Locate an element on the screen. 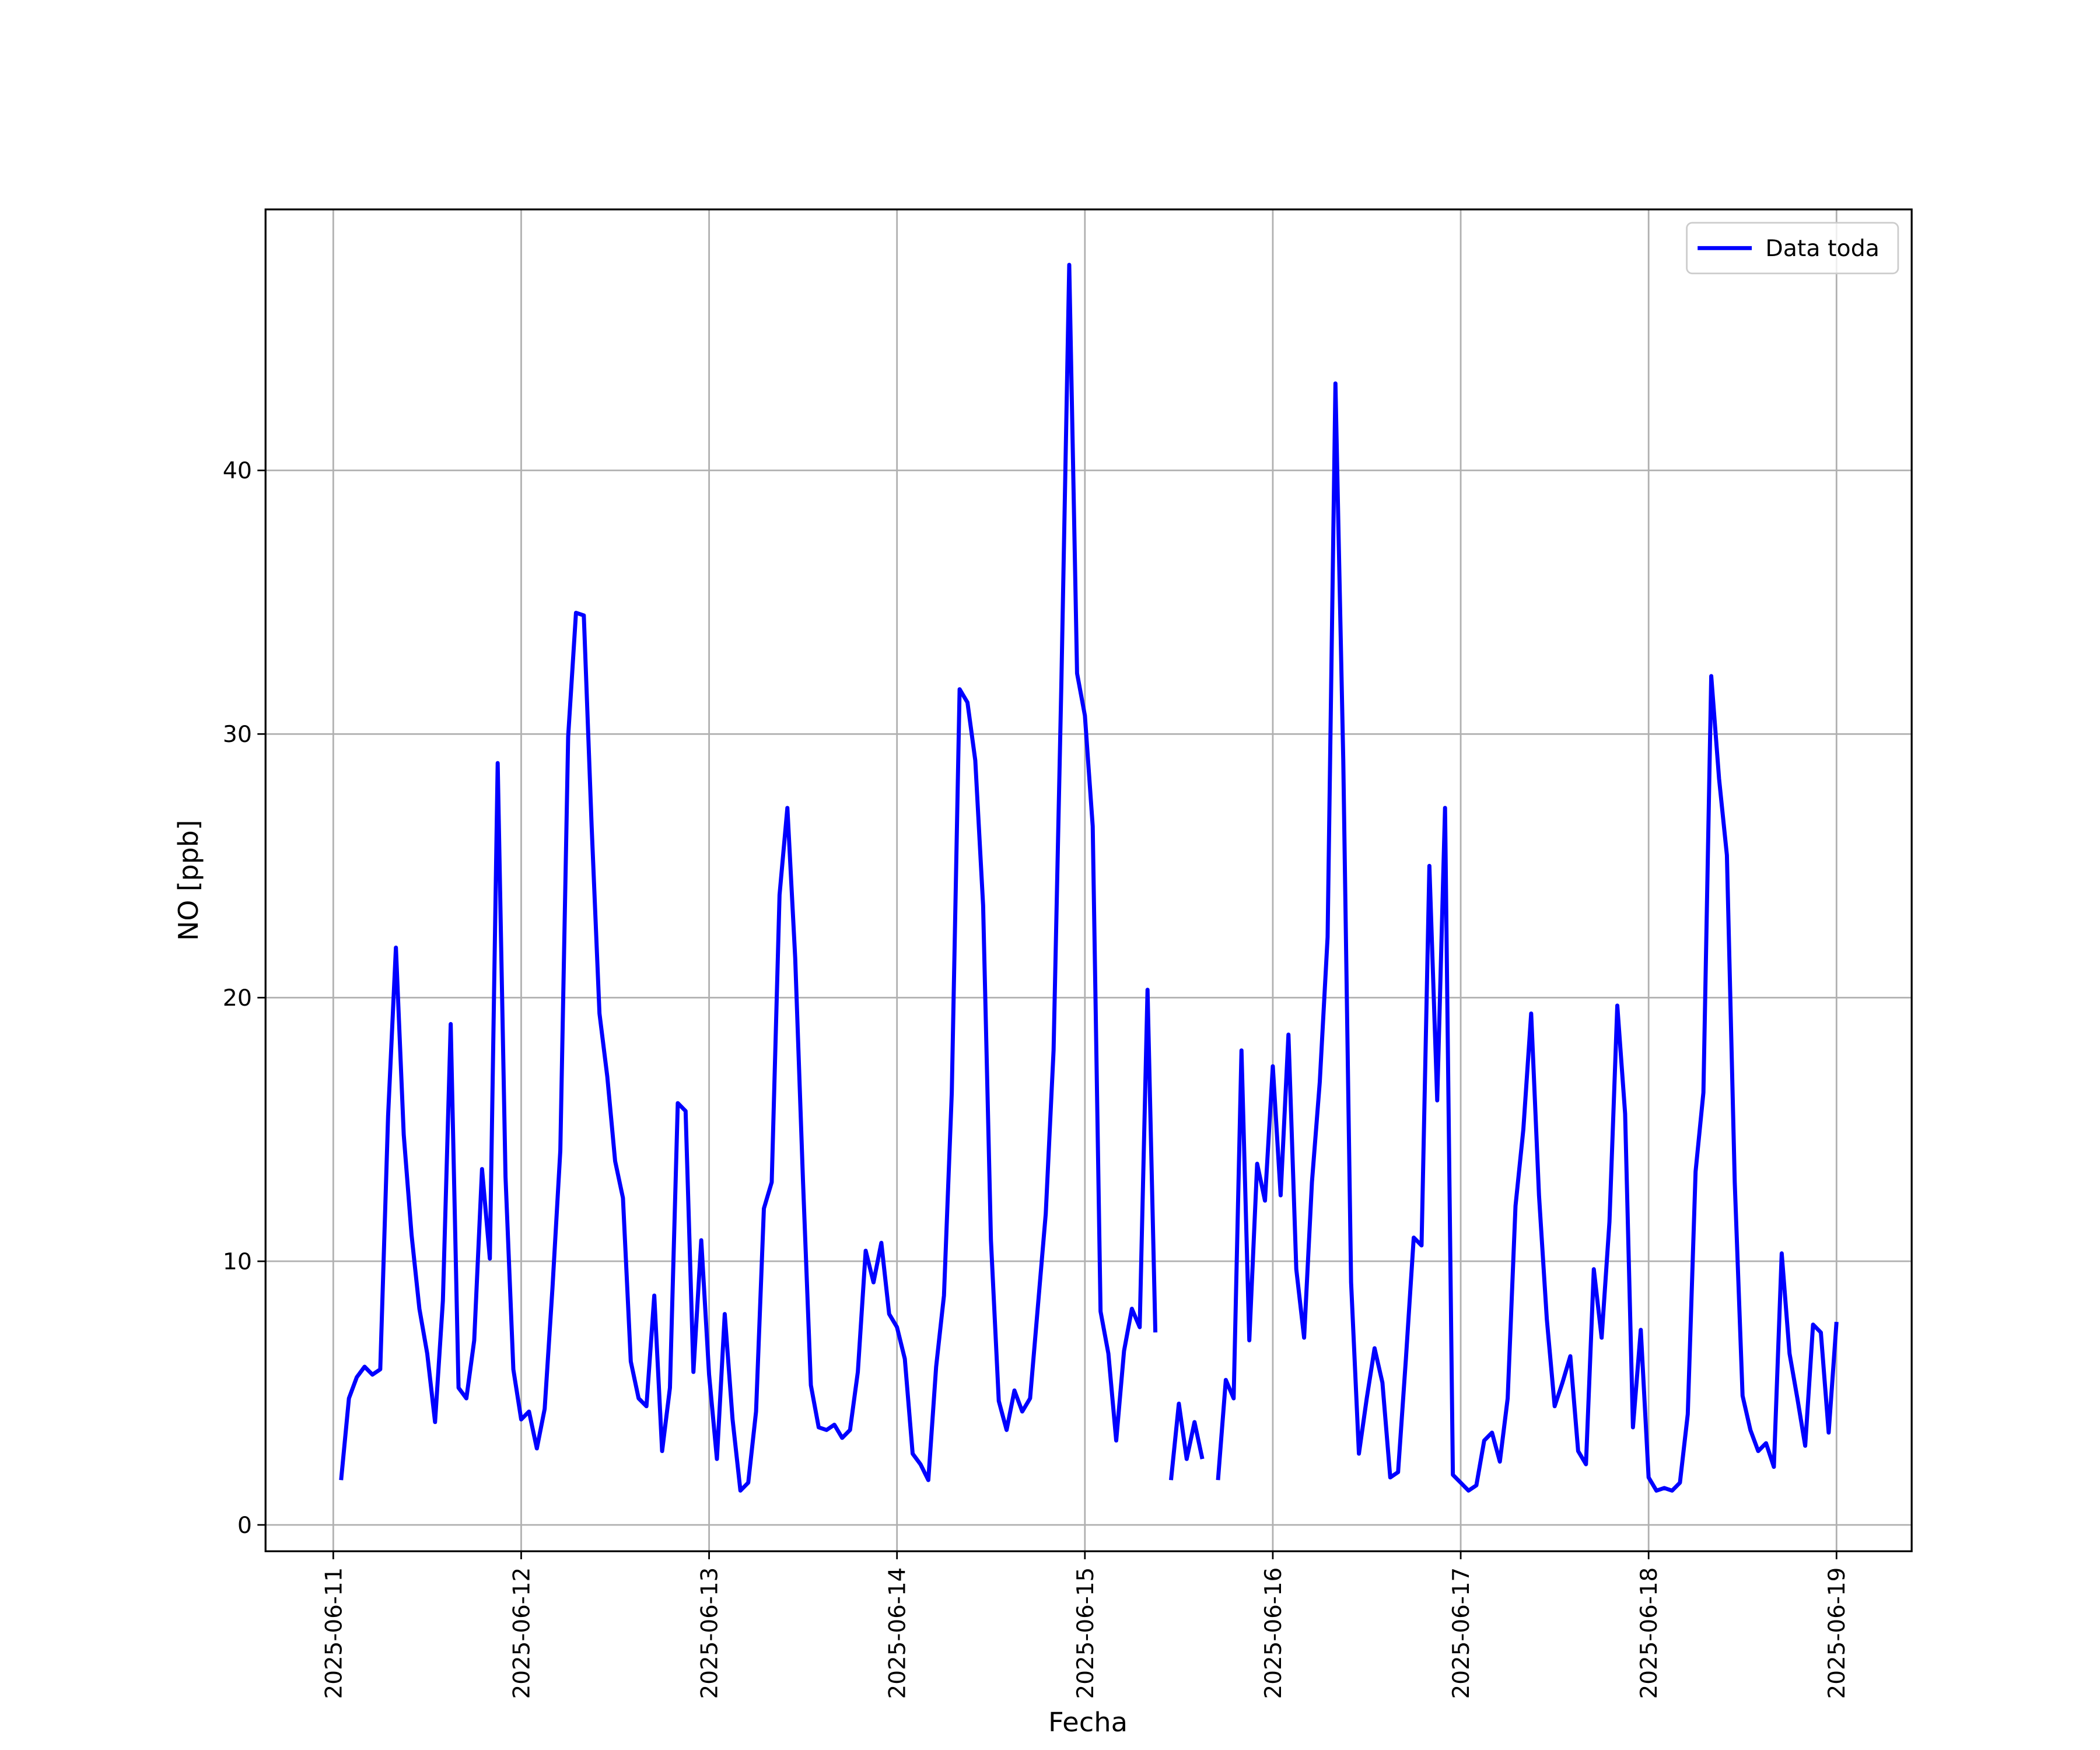  legend-label: Data toda is located at coordinates (1822, 249).